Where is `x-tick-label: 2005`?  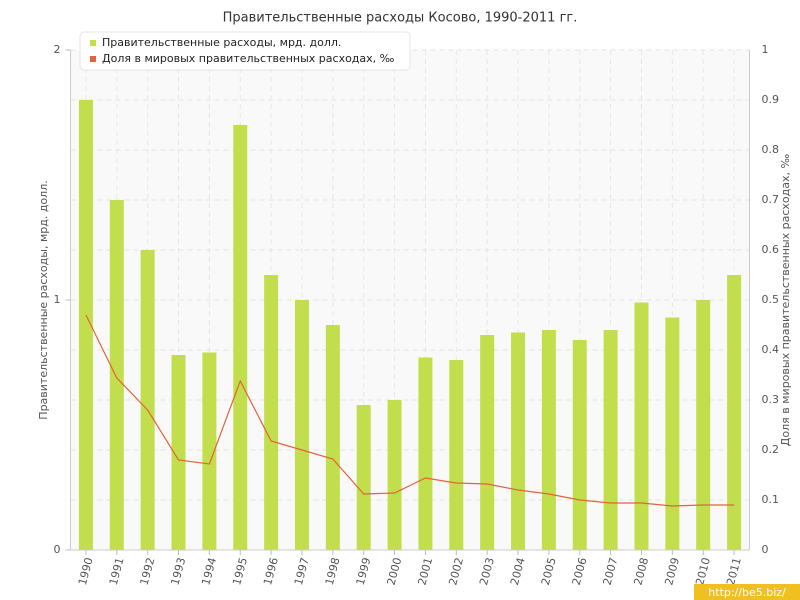
x-tick-label: 2005 is located at coordinates (549, 571).